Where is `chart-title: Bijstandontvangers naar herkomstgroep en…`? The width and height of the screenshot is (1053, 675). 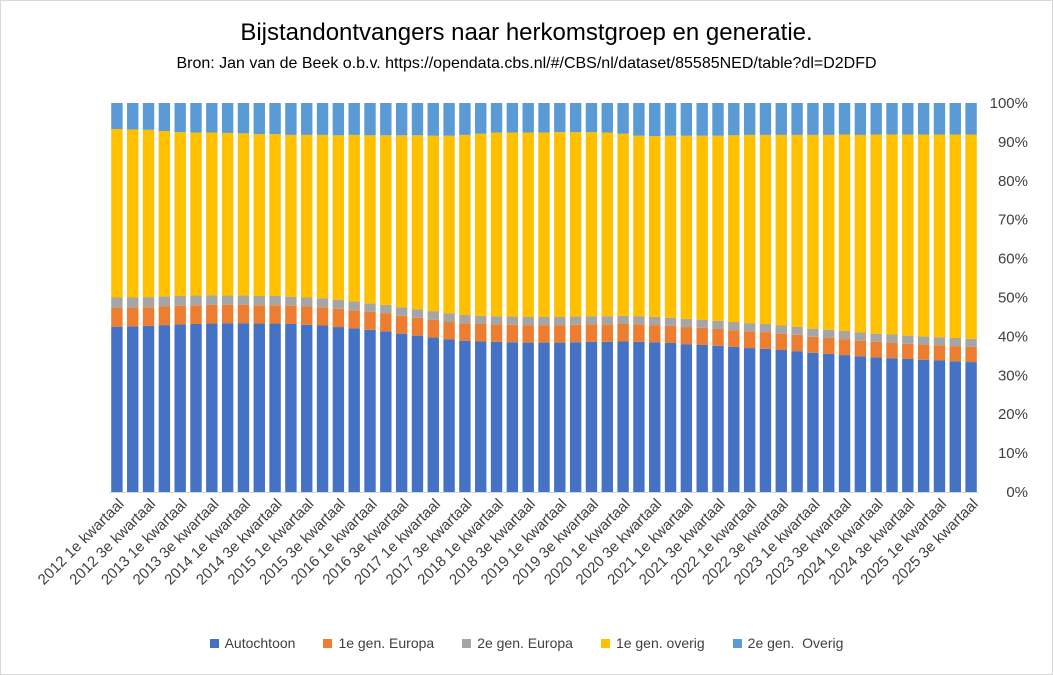 chart-title: Bijstandontvangers naar herkomstgroep en… is located at coordinates (526, 32).